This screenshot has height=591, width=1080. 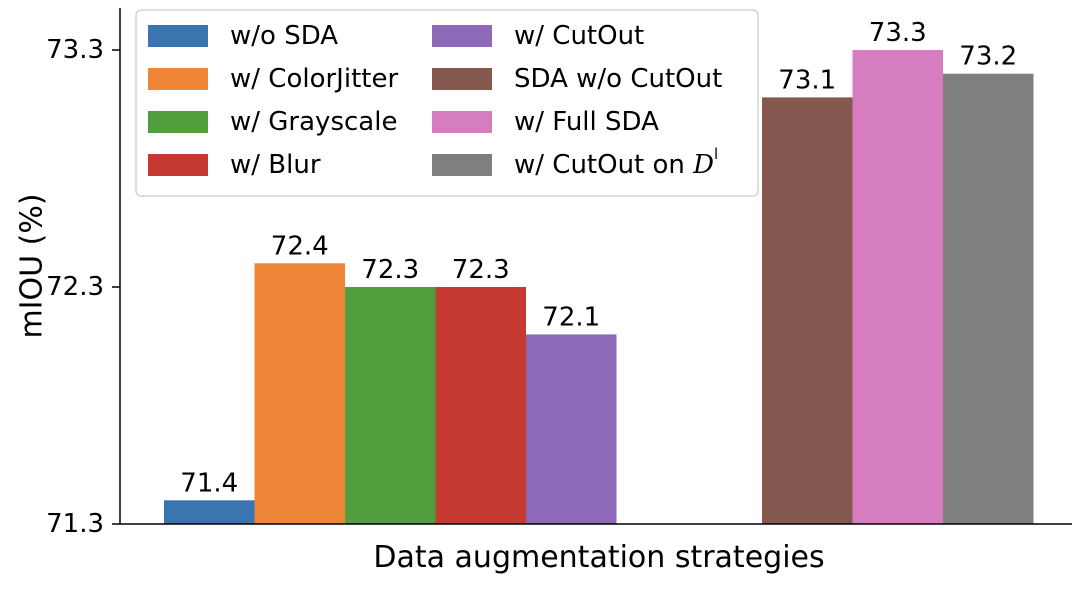 I want to click on y-ticks-layer: 71.3 72.3 73.3, so click(x=83, y=287).